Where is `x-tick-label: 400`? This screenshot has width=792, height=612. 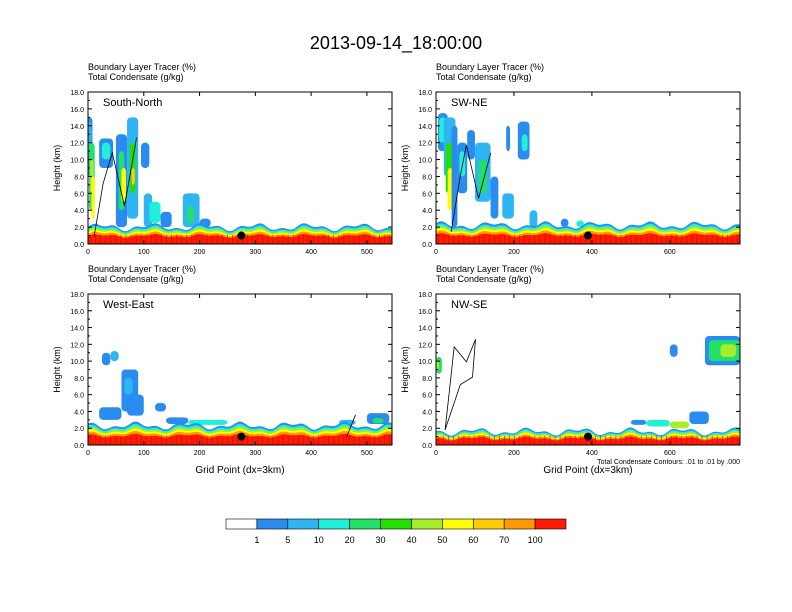
x-tick-label: 400 is located at coordinates (592, 252).